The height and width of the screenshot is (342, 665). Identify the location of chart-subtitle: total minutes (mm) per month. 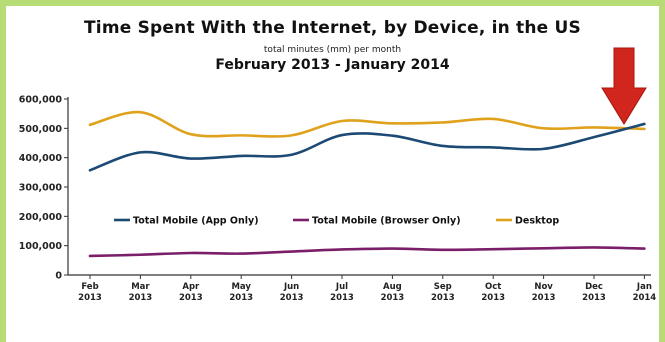
(332, 50).